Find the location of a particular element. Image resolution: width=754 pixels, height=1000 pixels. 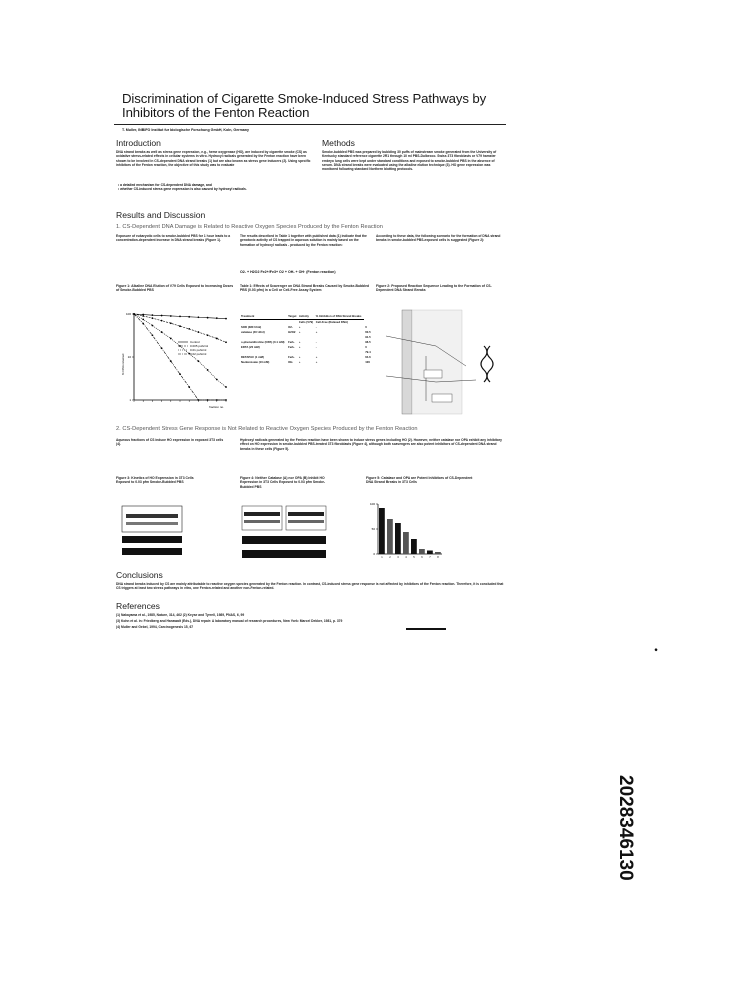

table1-cell: 96.5 is located at coordinates (368, 342).